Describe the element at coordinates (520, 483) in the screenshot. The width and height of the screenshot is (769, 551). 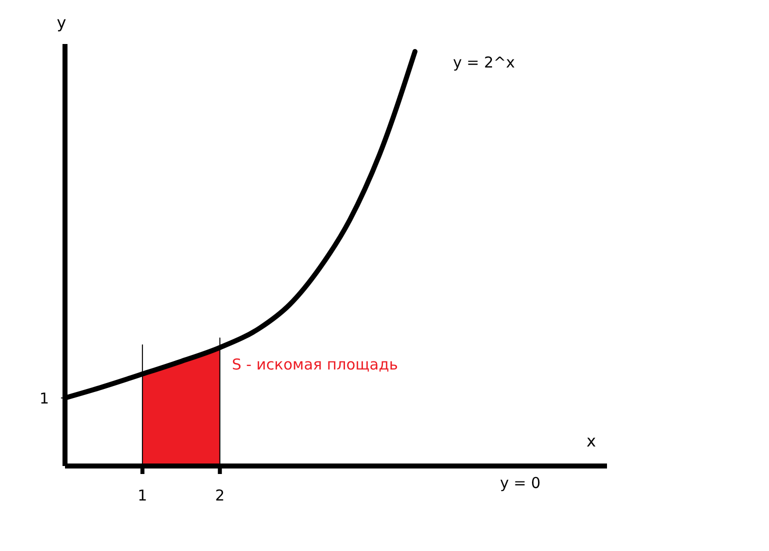
I see `text: y = 0` at that location.